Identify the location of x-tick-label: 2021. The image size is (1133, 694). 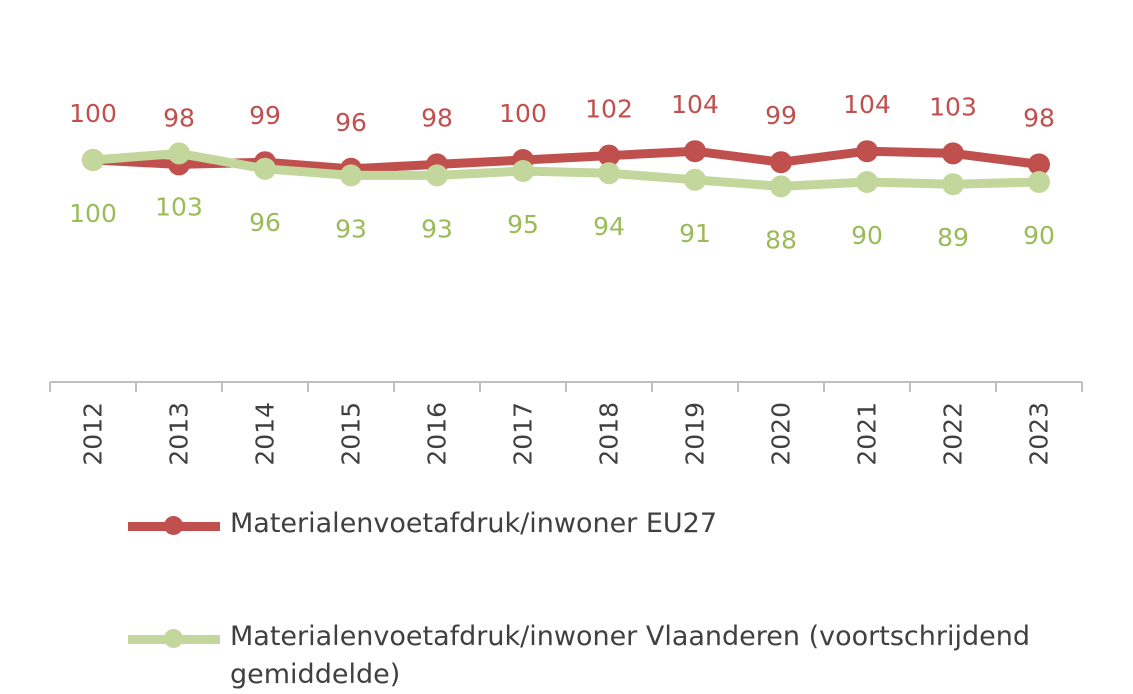
(867, 434).